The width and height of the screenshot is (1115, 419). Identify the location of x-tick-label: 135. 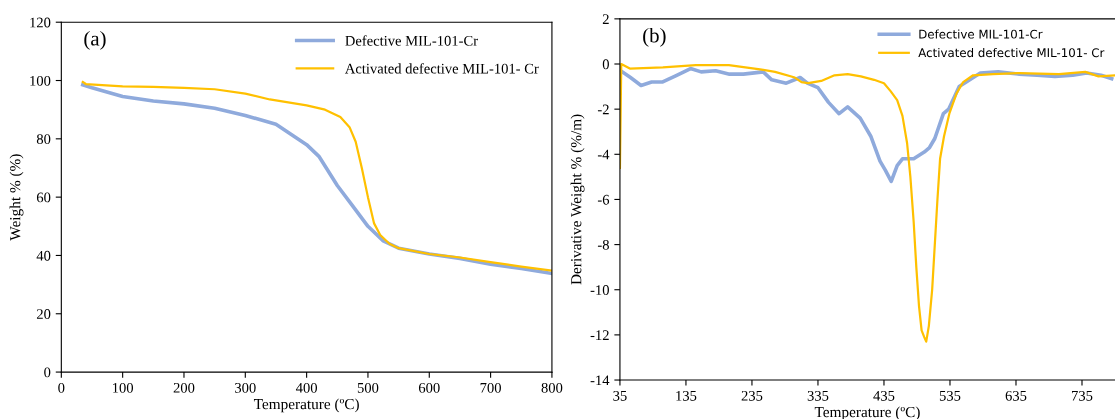
(686, 395).